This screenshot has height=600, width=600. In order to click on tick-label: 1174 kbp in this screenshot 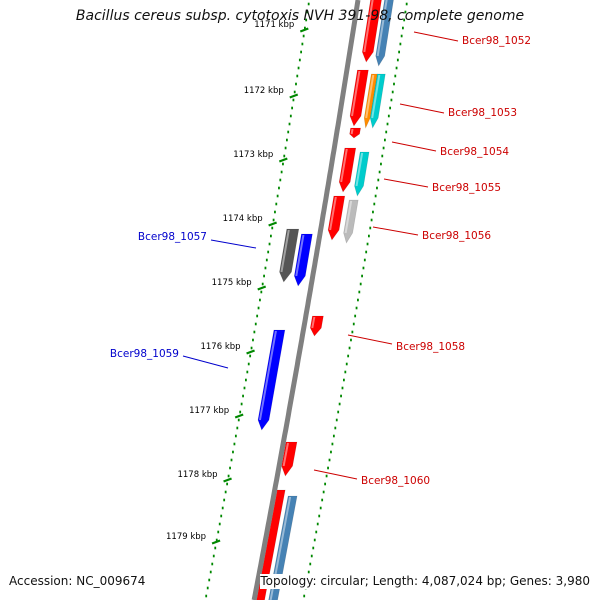, I will do `click(243, 219)`.